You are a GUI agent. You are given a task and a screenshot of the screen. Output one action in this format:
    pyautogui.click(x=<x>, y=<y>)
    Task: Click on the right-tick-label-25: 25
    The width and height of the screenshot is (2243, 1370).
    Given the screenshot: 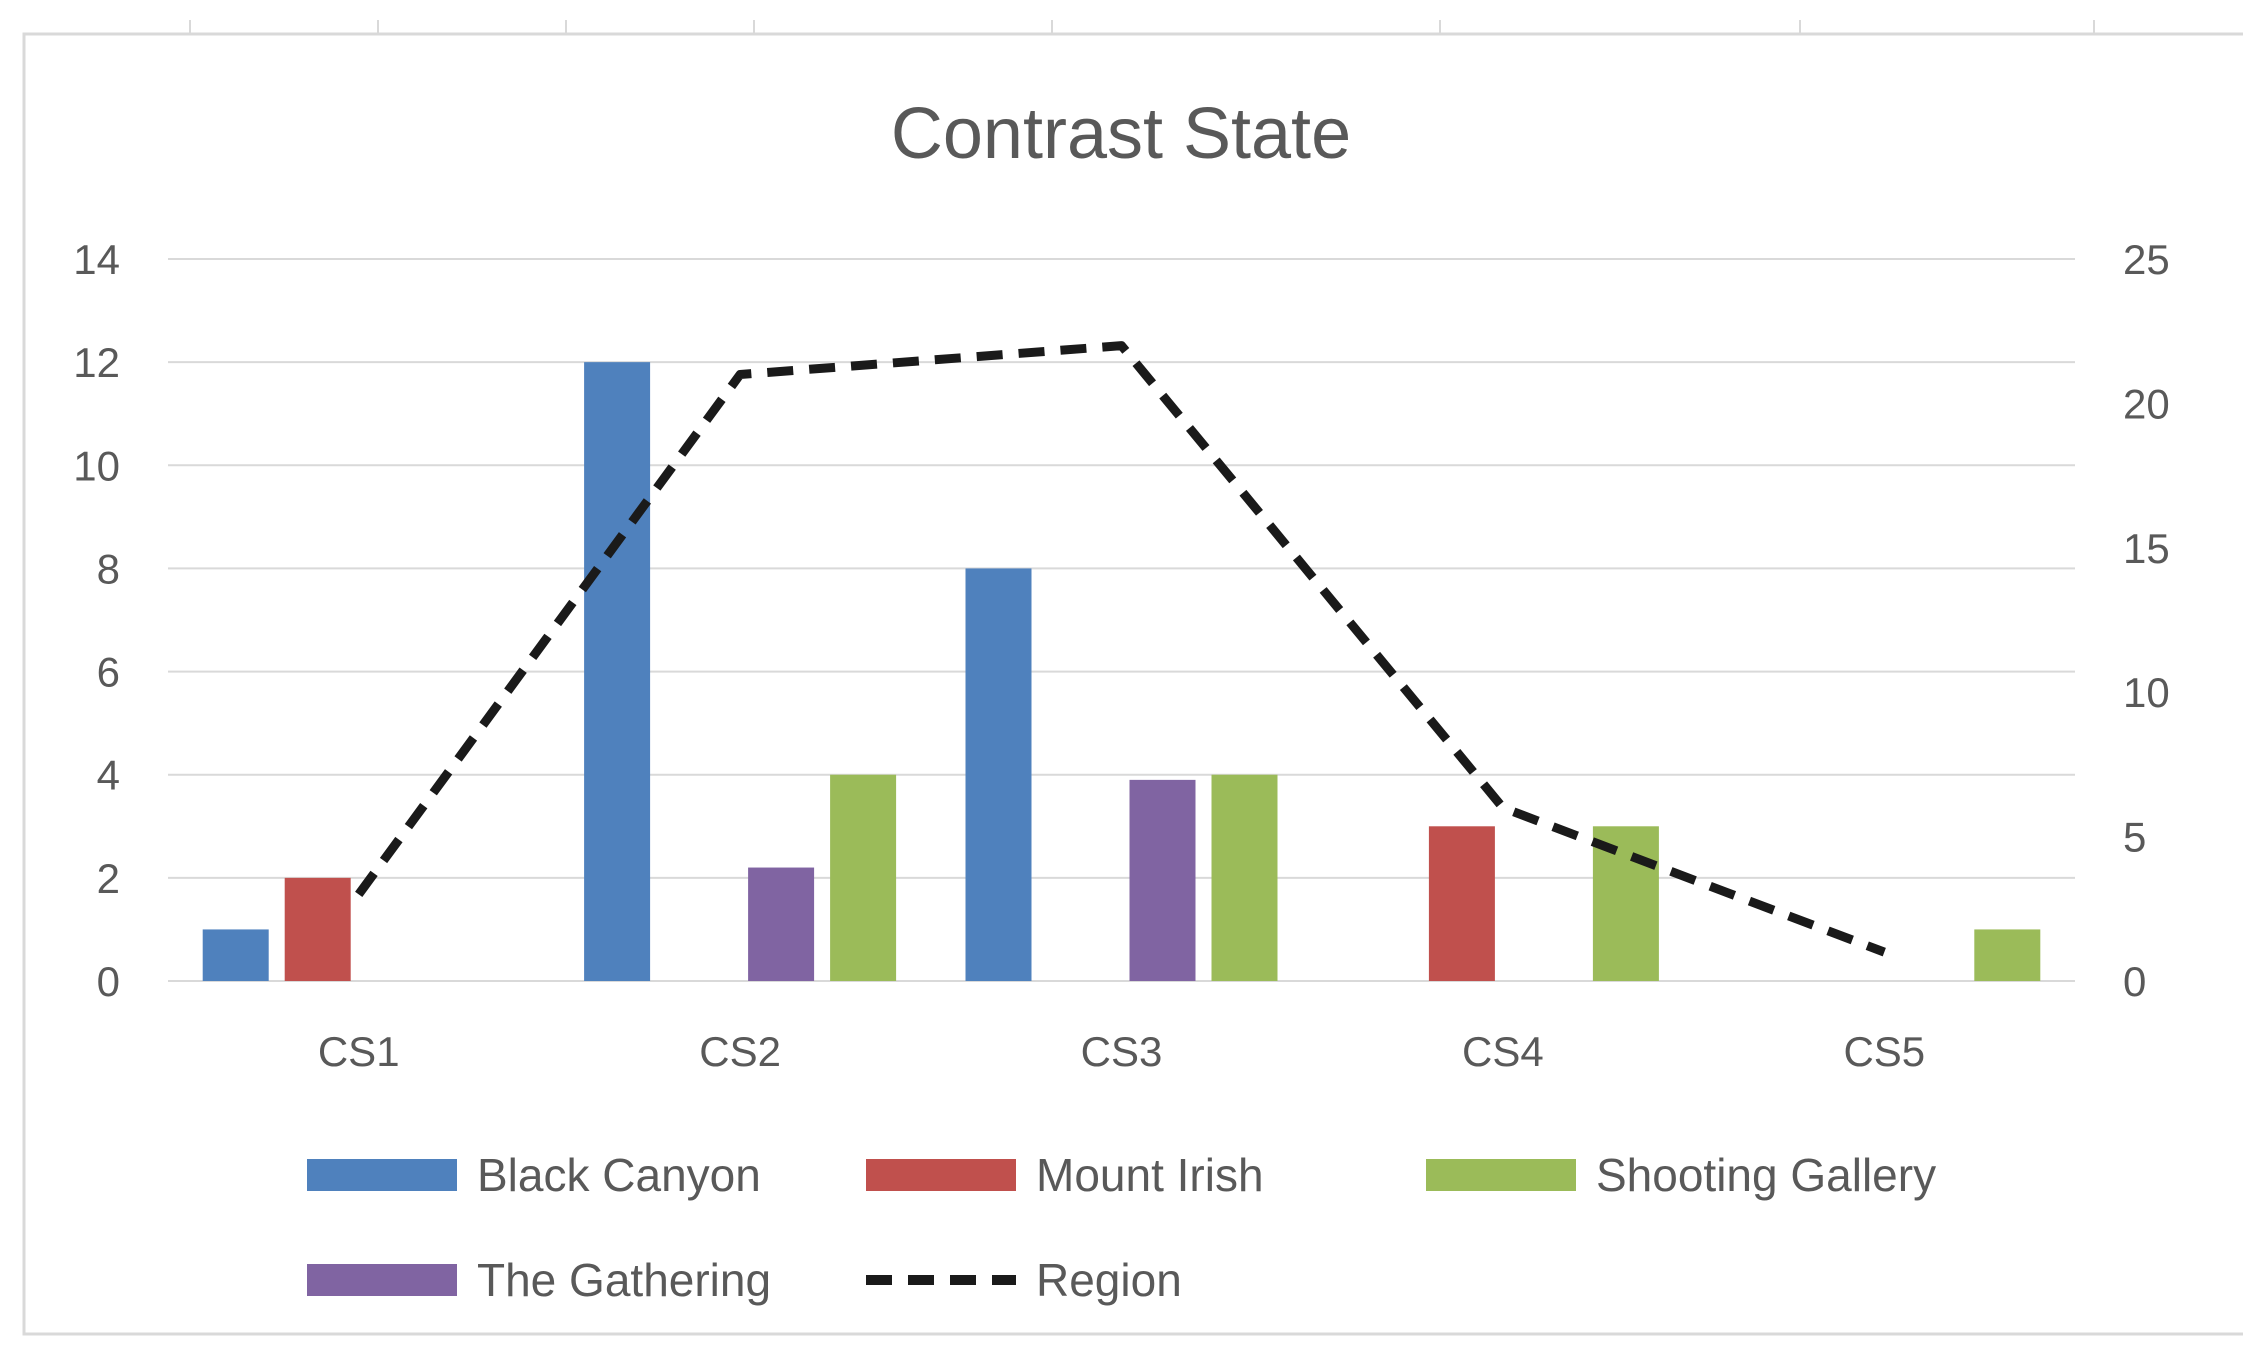 What is the action you would take?
    pyautogui.click(x=2146, y=259)
    